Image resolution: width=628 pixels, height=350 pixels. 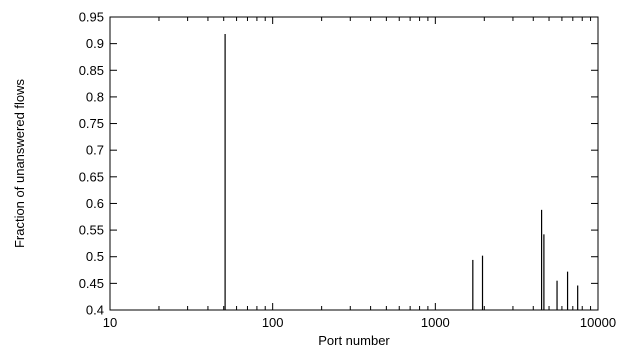 I want to click on y-tick-label: 0.65, so click(x=91, y=176).